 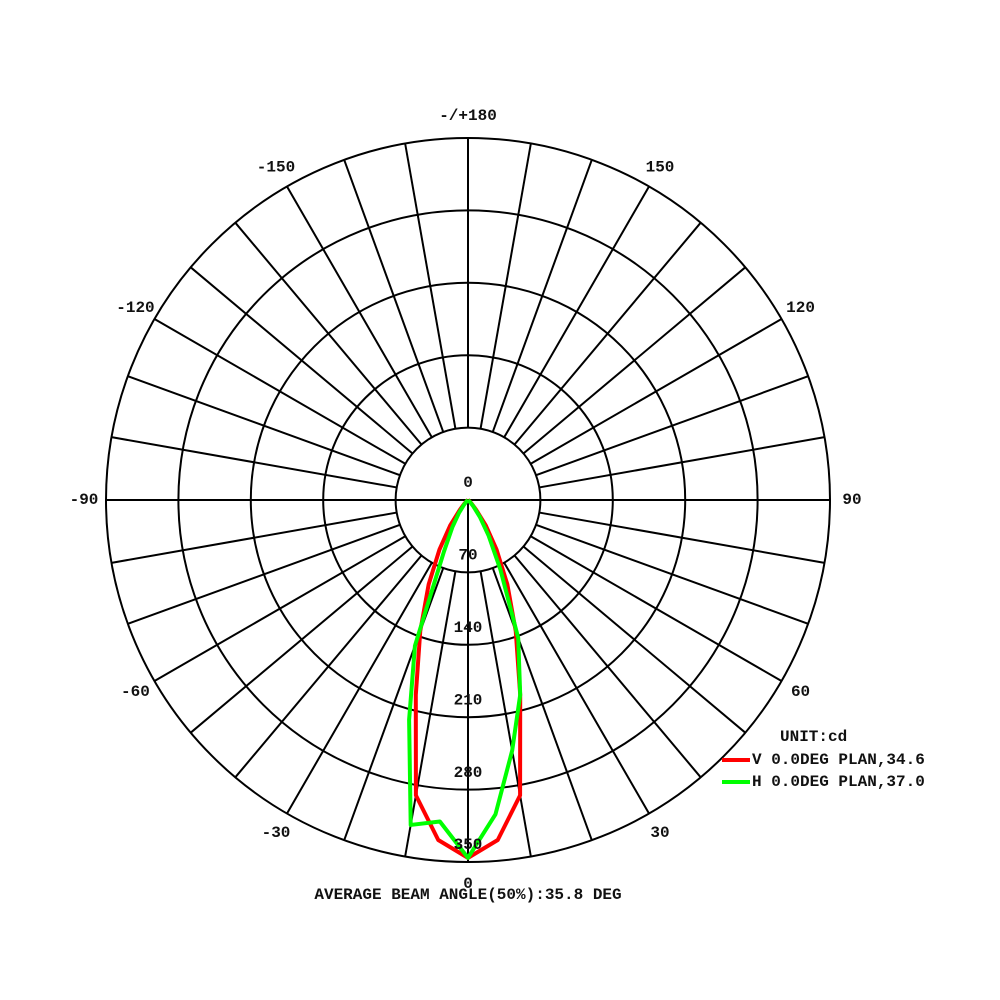 I want to click on angle-tick-label: 90, so click(x=851, y=500).